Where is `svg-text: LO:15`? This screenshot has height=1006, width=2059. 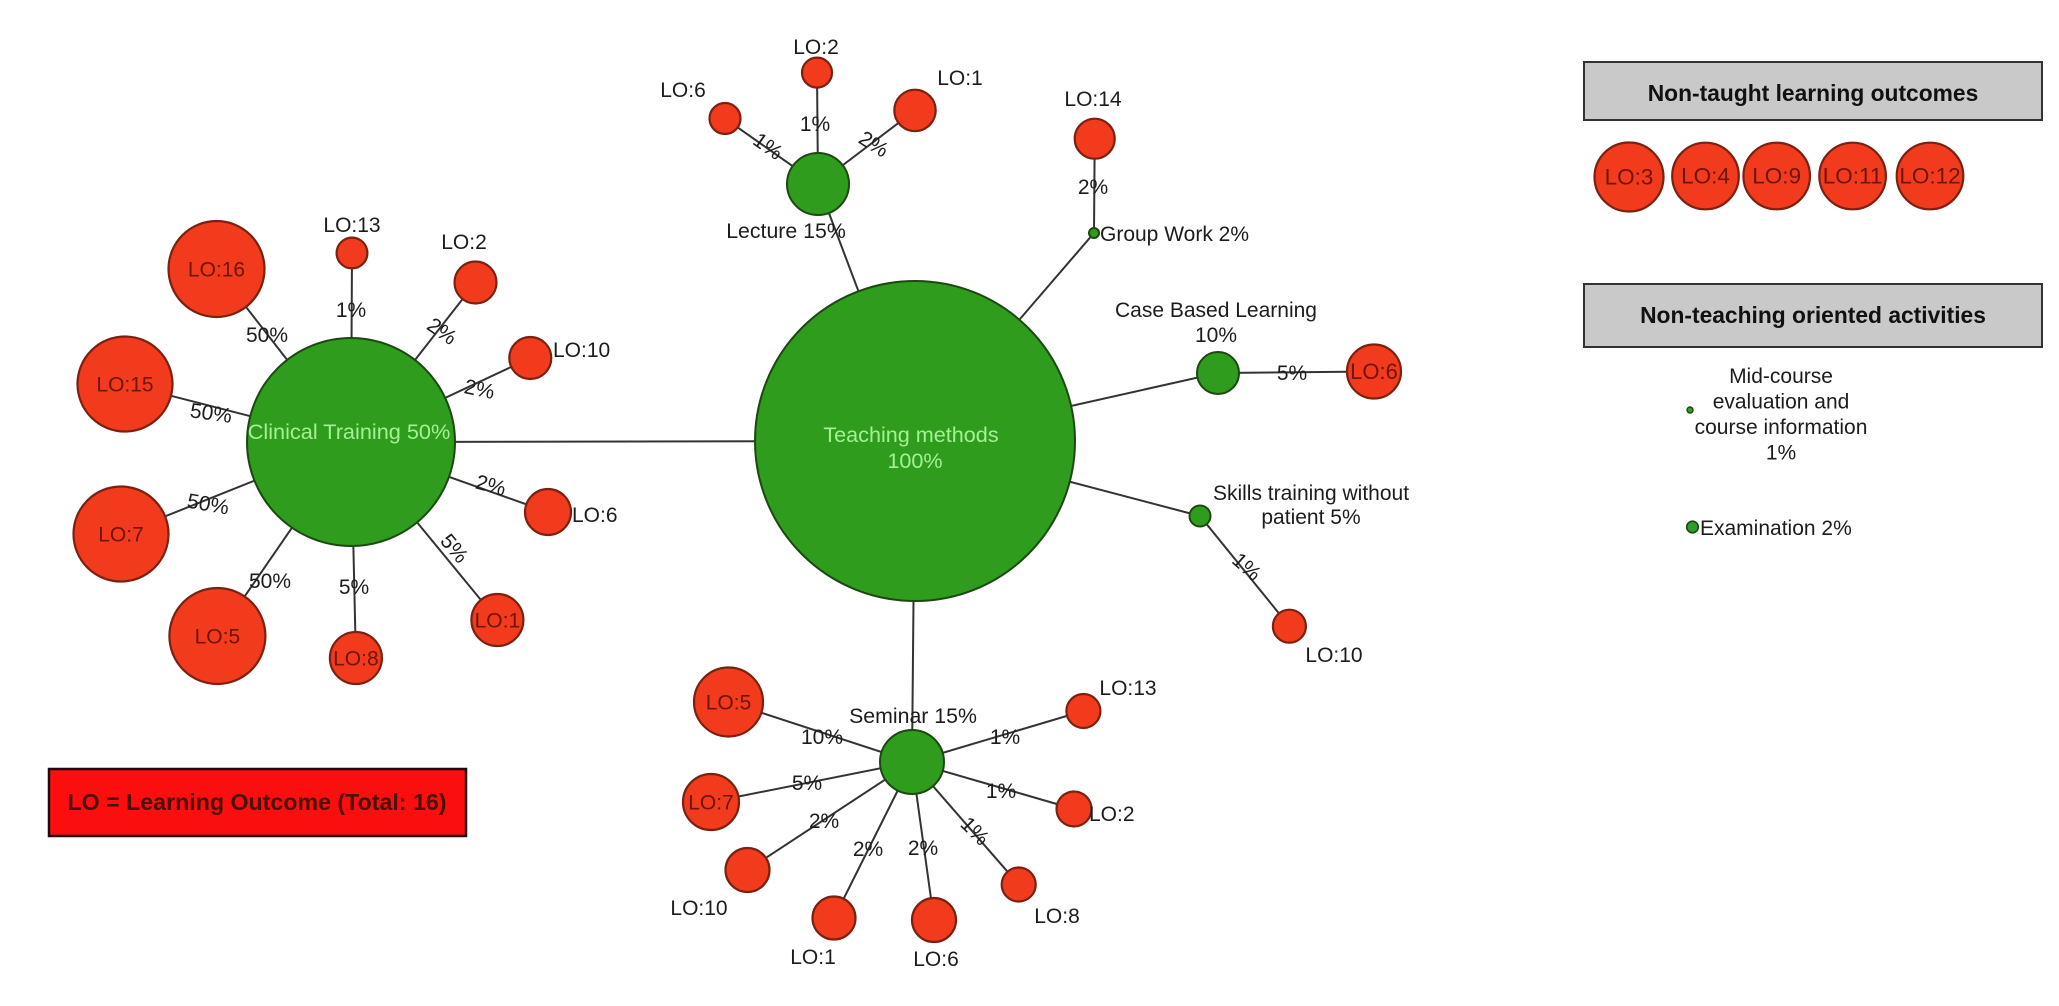 svg-text: LO:15 is located at coordinates (124, 385).